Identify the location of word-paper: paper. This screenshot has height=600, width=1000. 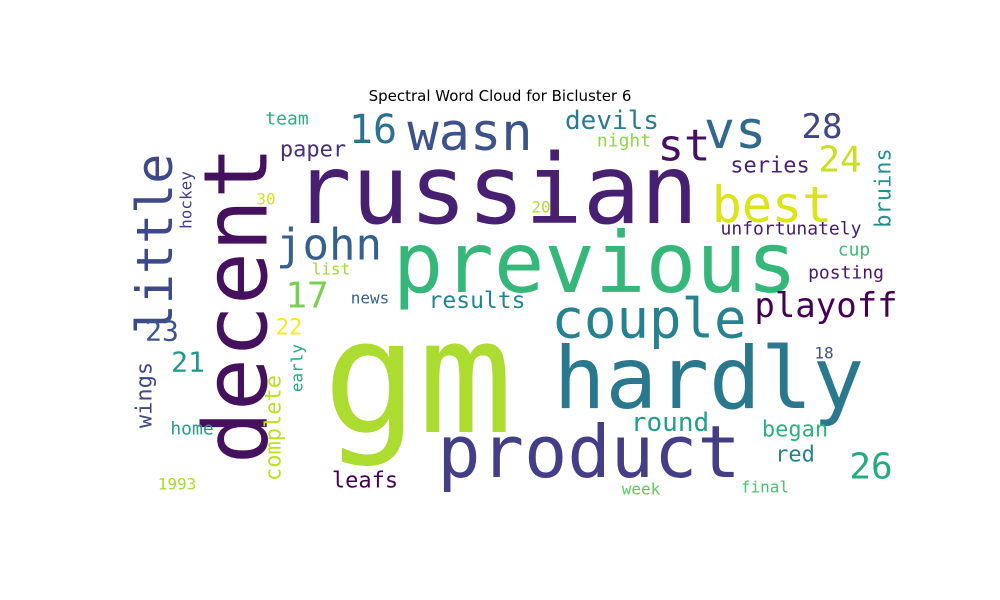
(313, 150).